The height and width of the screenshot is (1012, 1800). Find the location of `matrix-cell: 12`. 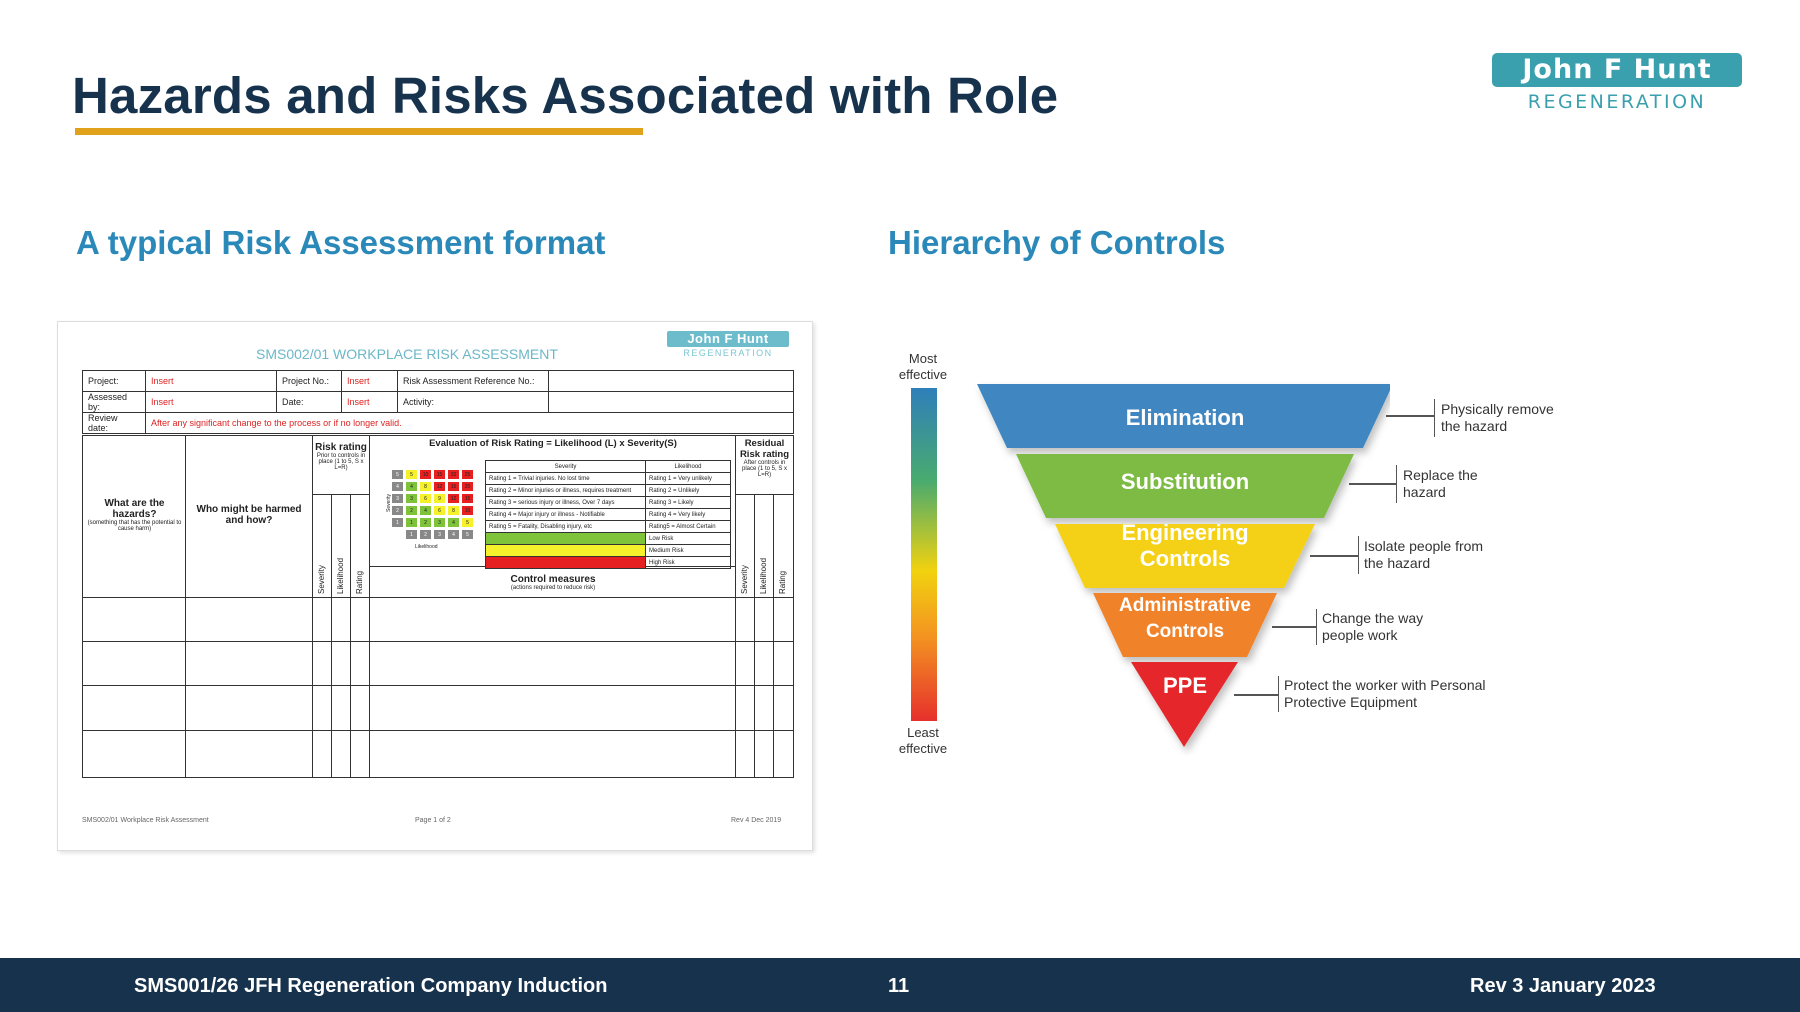

matrix-cell: 12 is located at coordinates (439, 486).